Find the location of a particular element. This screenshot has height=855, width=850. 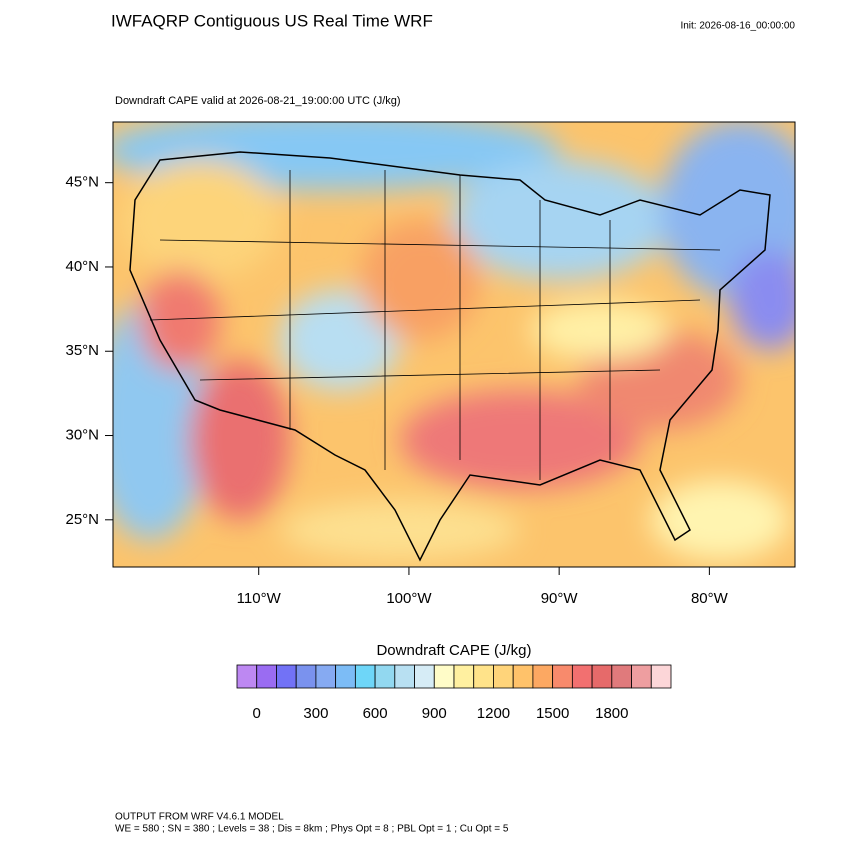

y-tick-label: 35°N is located at coordinates (82, 350).